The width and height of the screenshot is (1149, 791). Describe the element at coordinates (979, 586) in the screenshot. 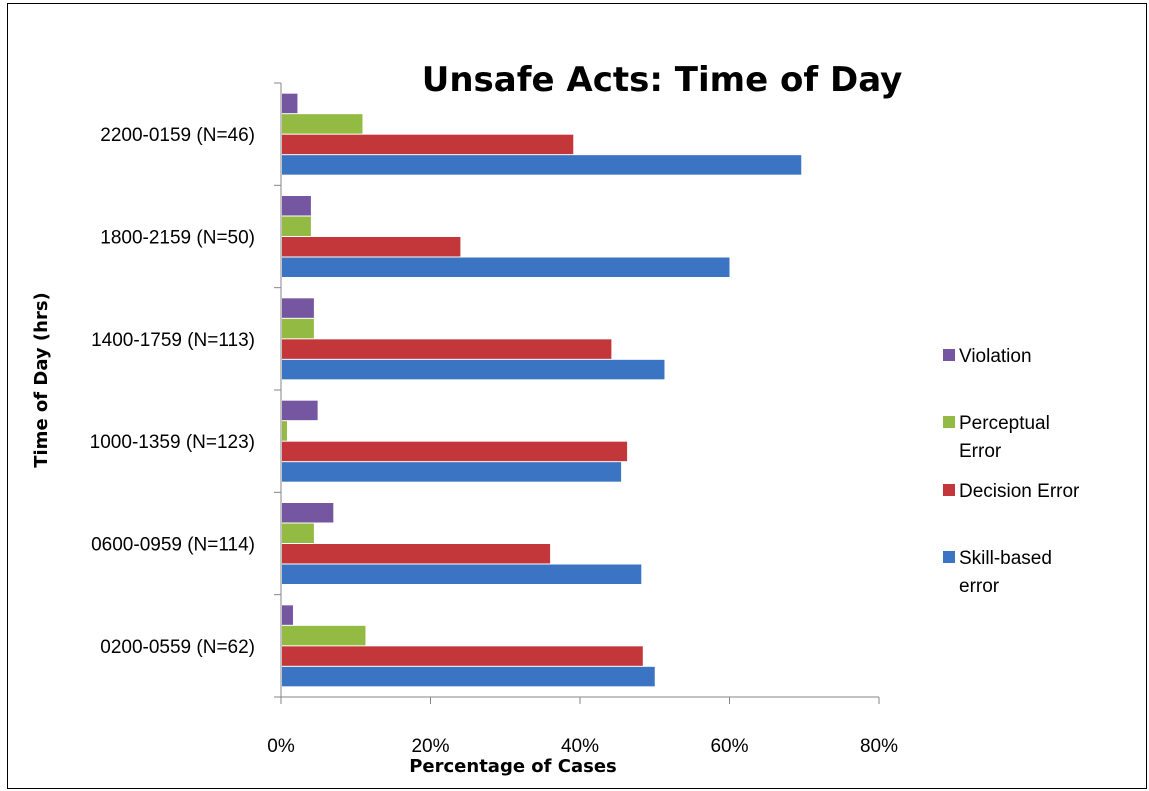

I see `legend-label: error` at that location.